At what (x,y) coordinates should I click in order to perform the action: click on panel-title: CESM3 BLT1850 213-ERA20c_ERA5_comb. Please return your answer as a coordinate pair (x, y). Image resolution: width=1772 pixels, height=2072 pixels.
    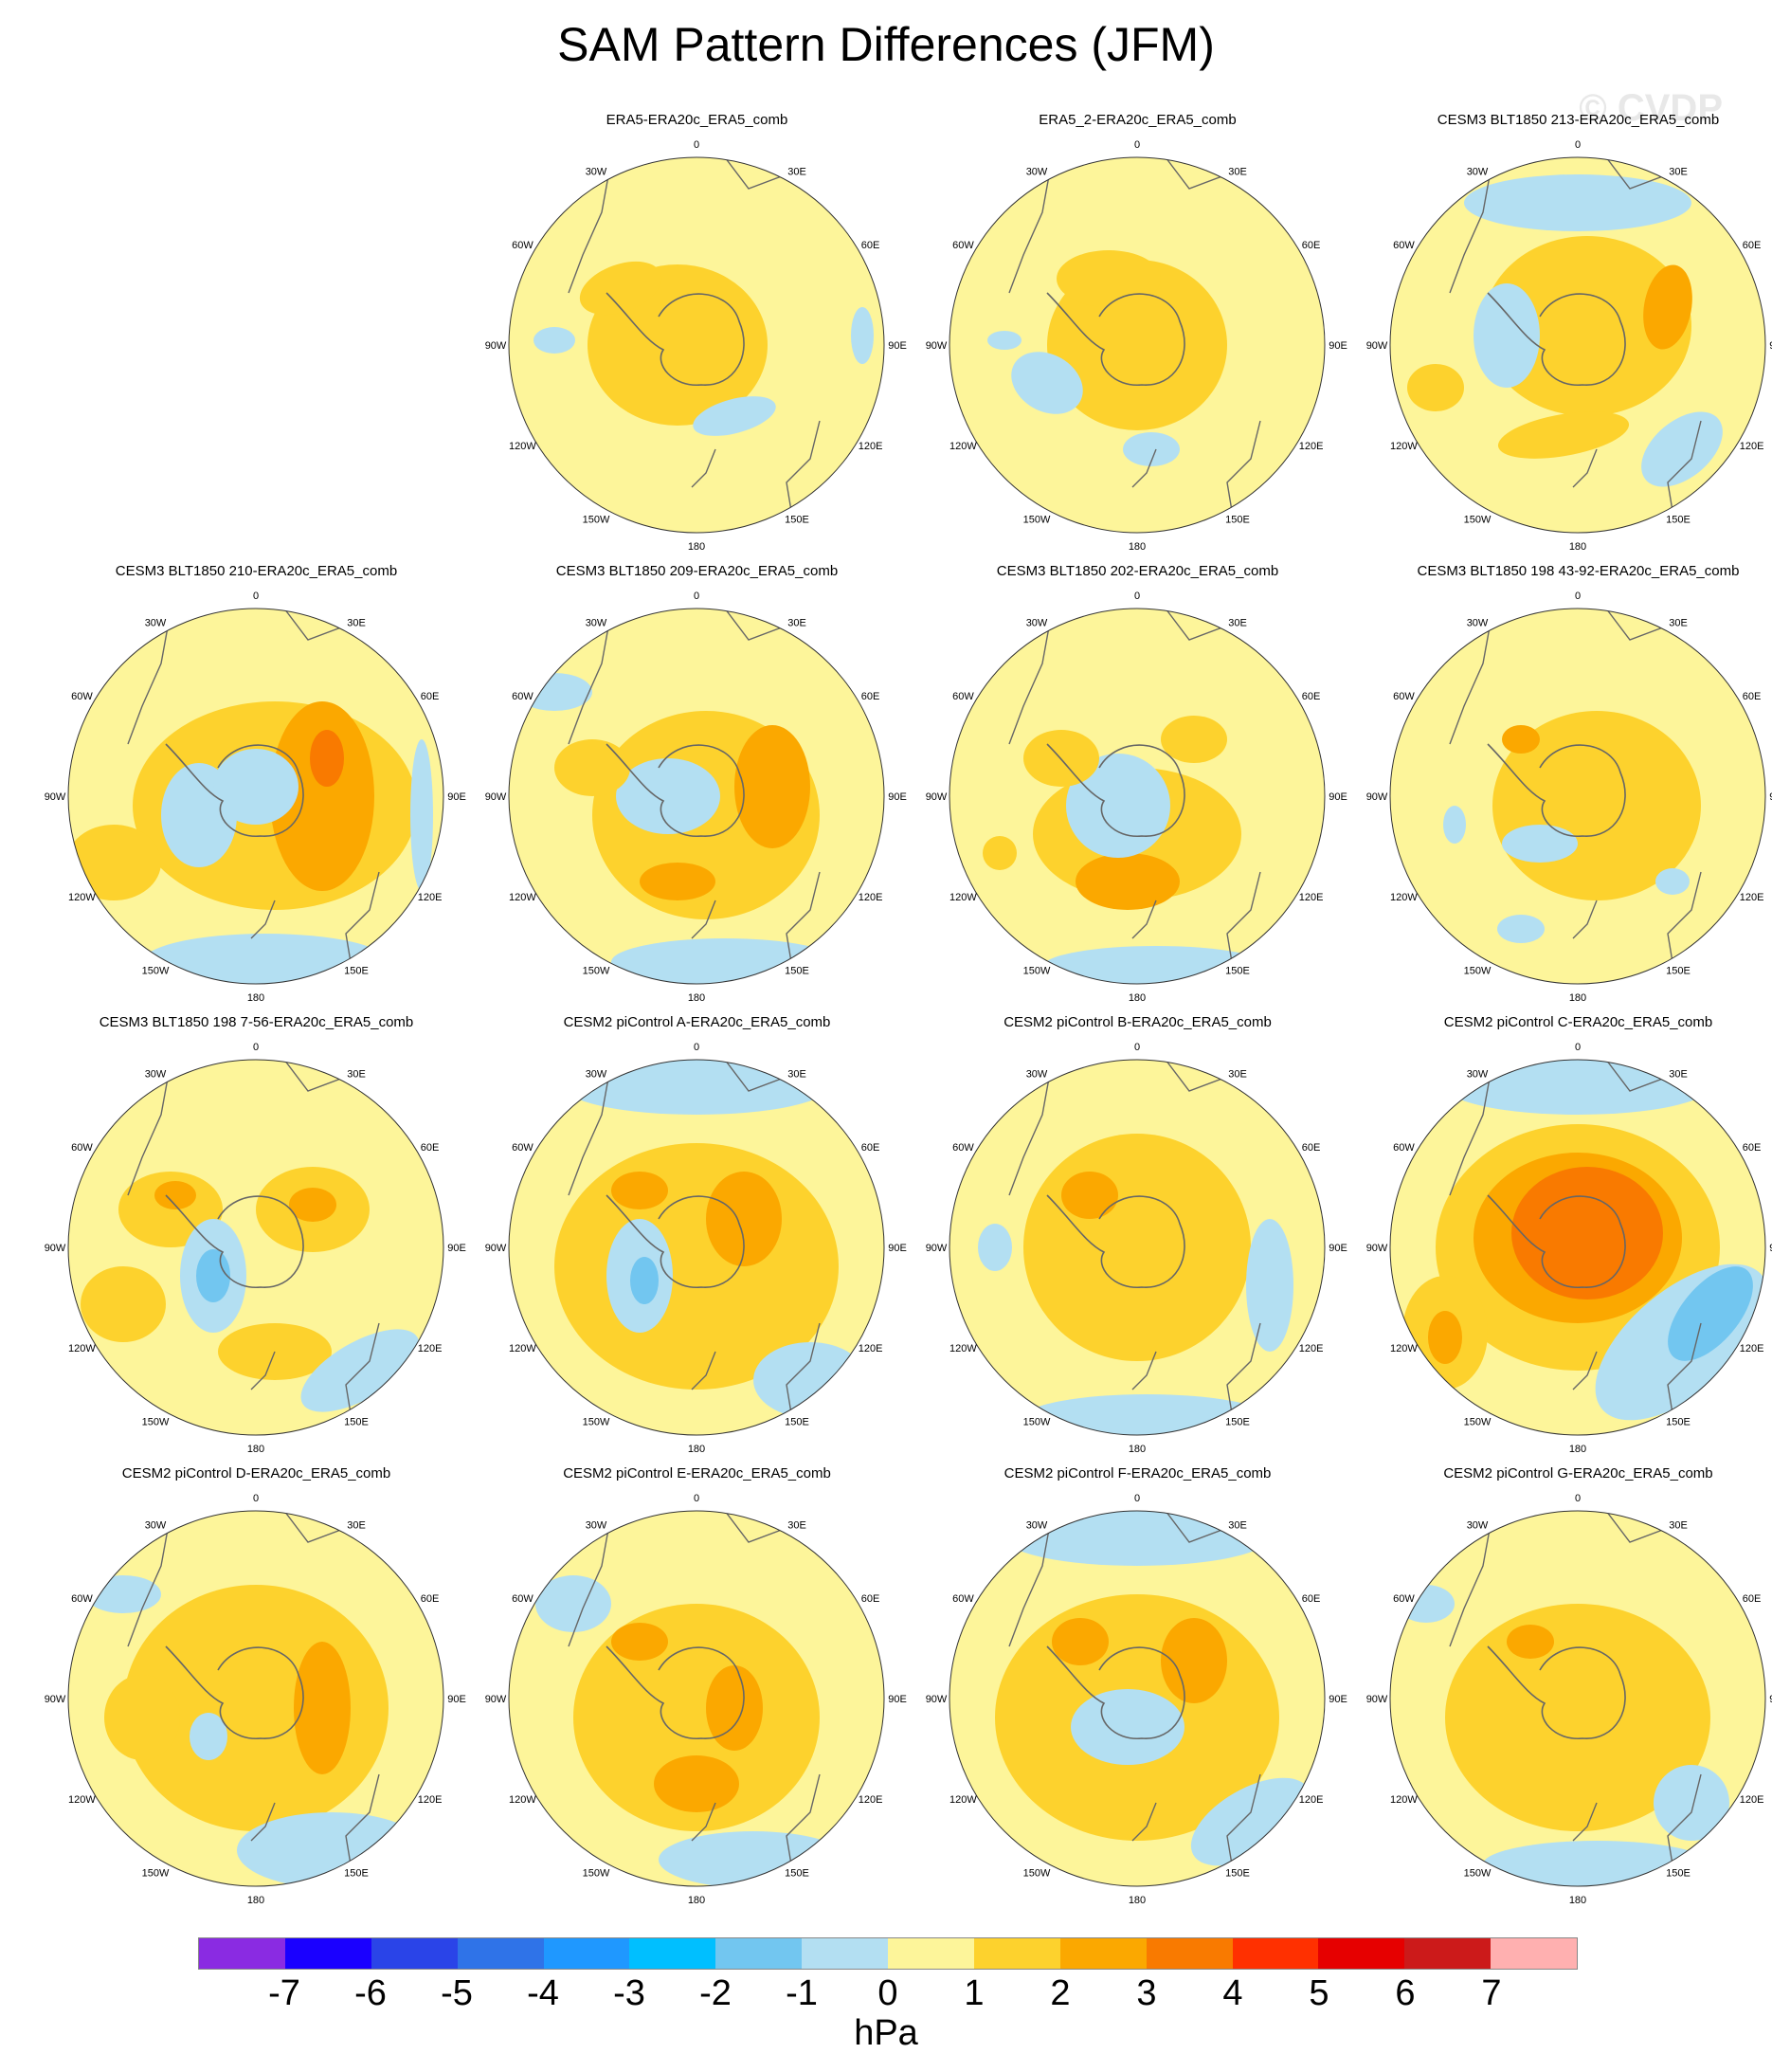
    Looking at the image, I should click on (1578, 120).